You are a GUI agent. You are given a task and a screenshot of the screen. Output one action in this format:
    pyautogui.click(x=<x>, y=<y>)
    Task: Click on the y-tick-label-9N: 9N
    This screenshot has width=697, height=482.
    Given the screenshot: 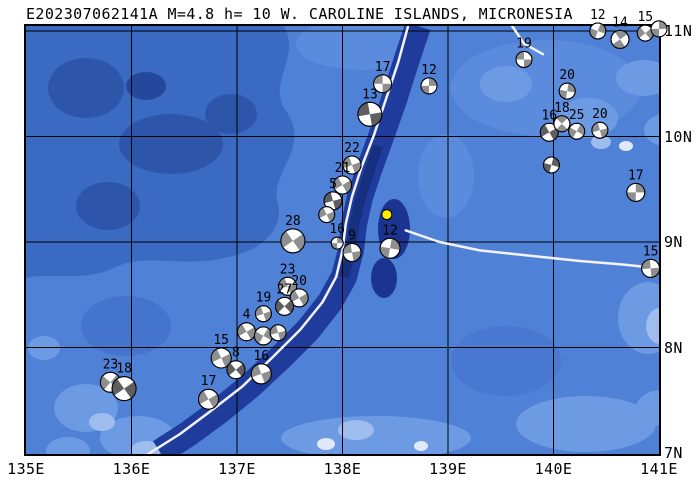 What is the action you would take?
    pyautogui.click(x=673, y=242)
    